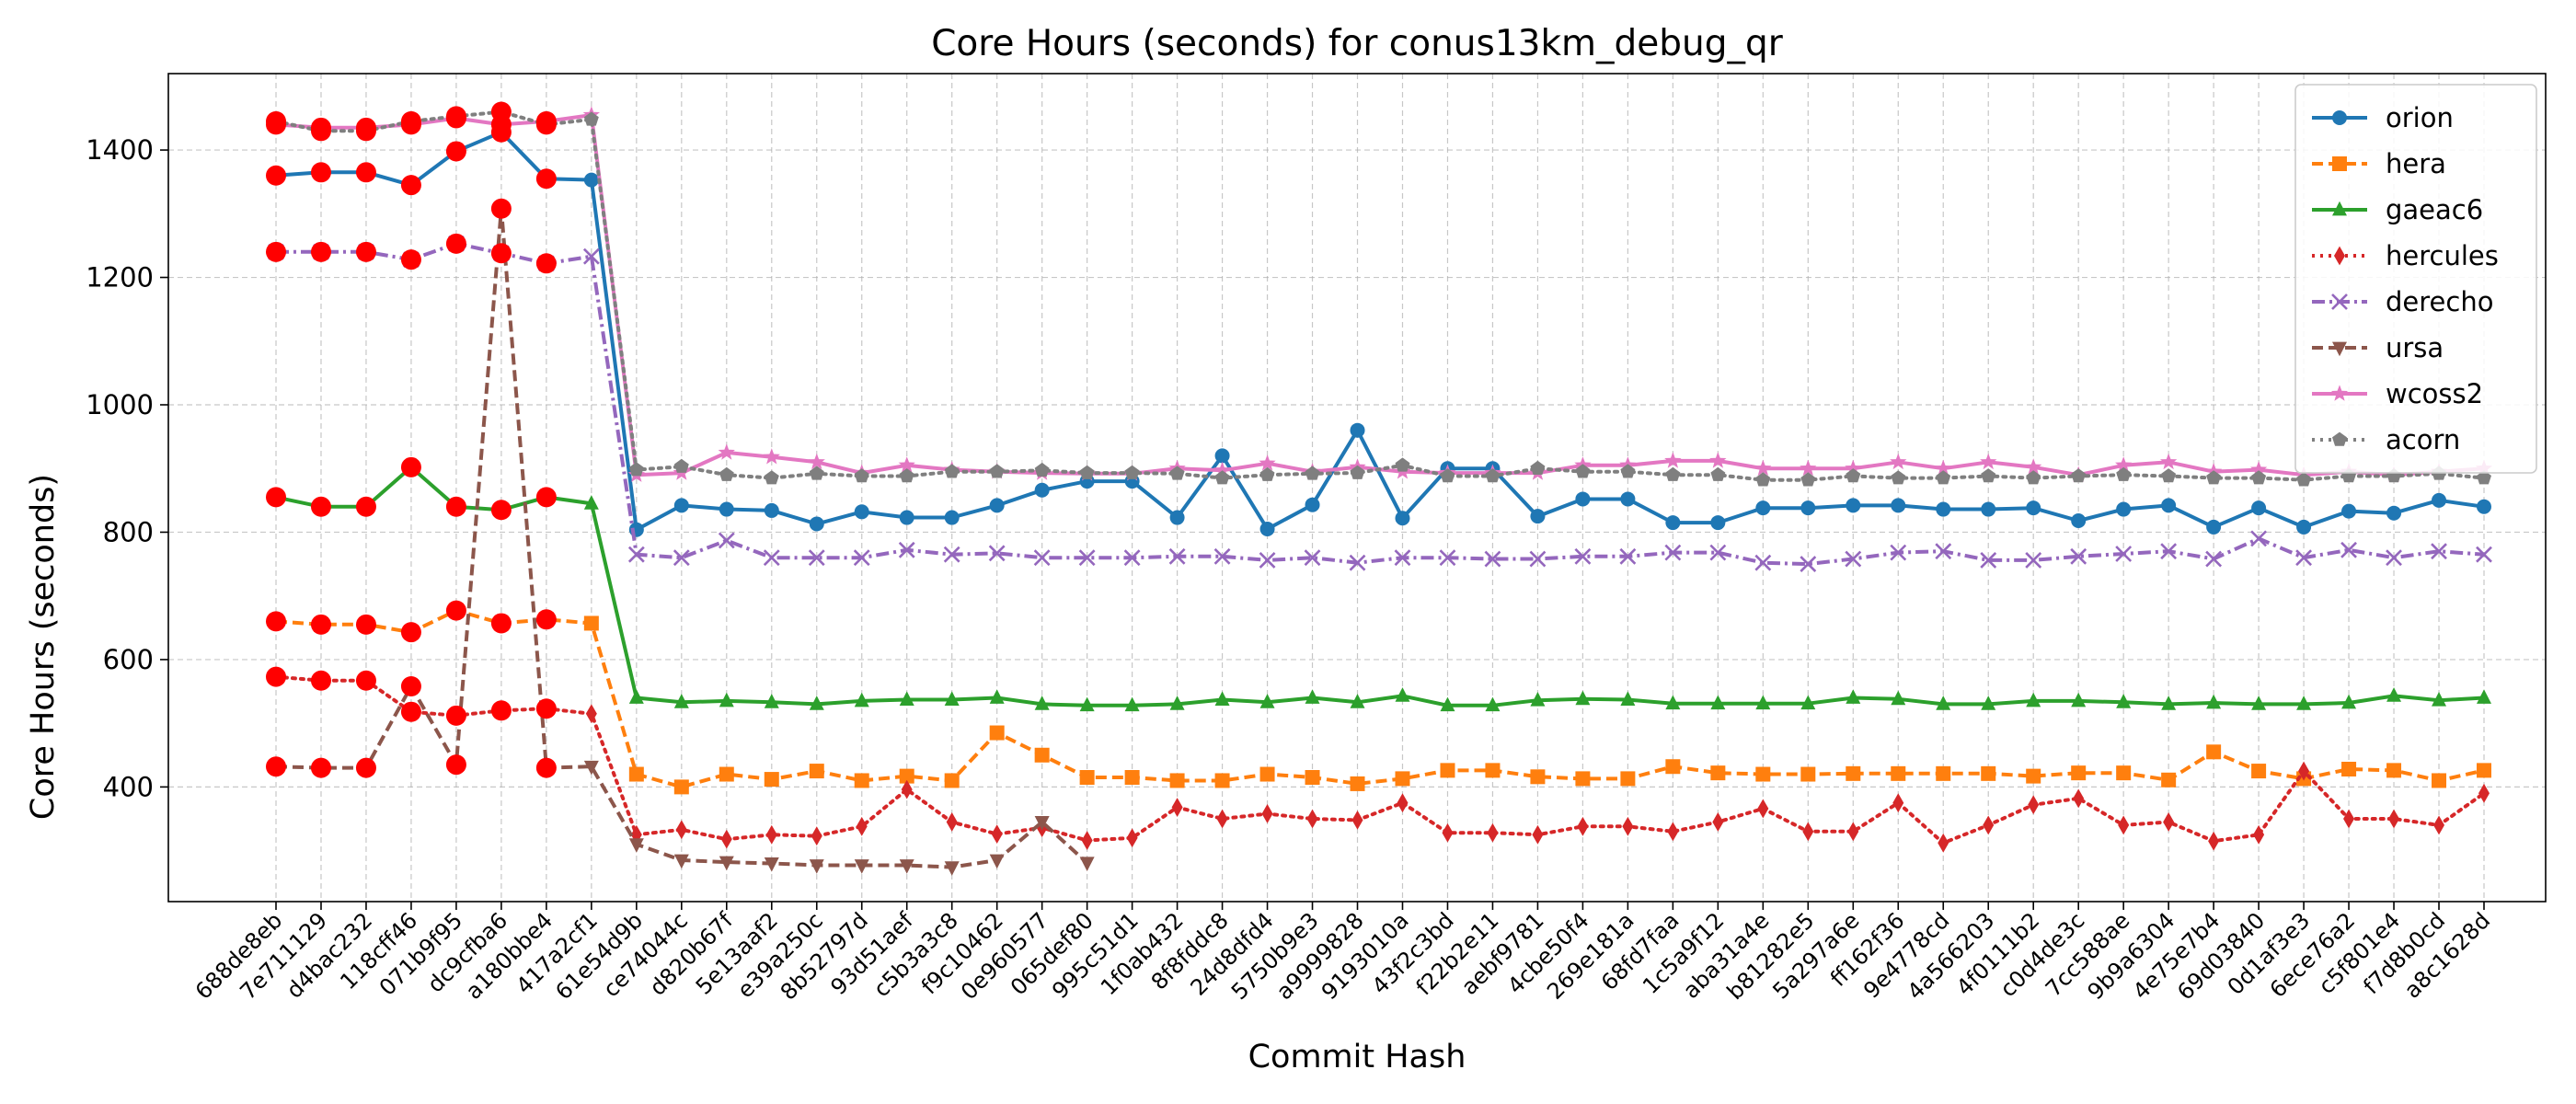  Describe the element at coordinates (2383, 117) in the screenshot. I see `legend-entry-orion: orion` at that location.